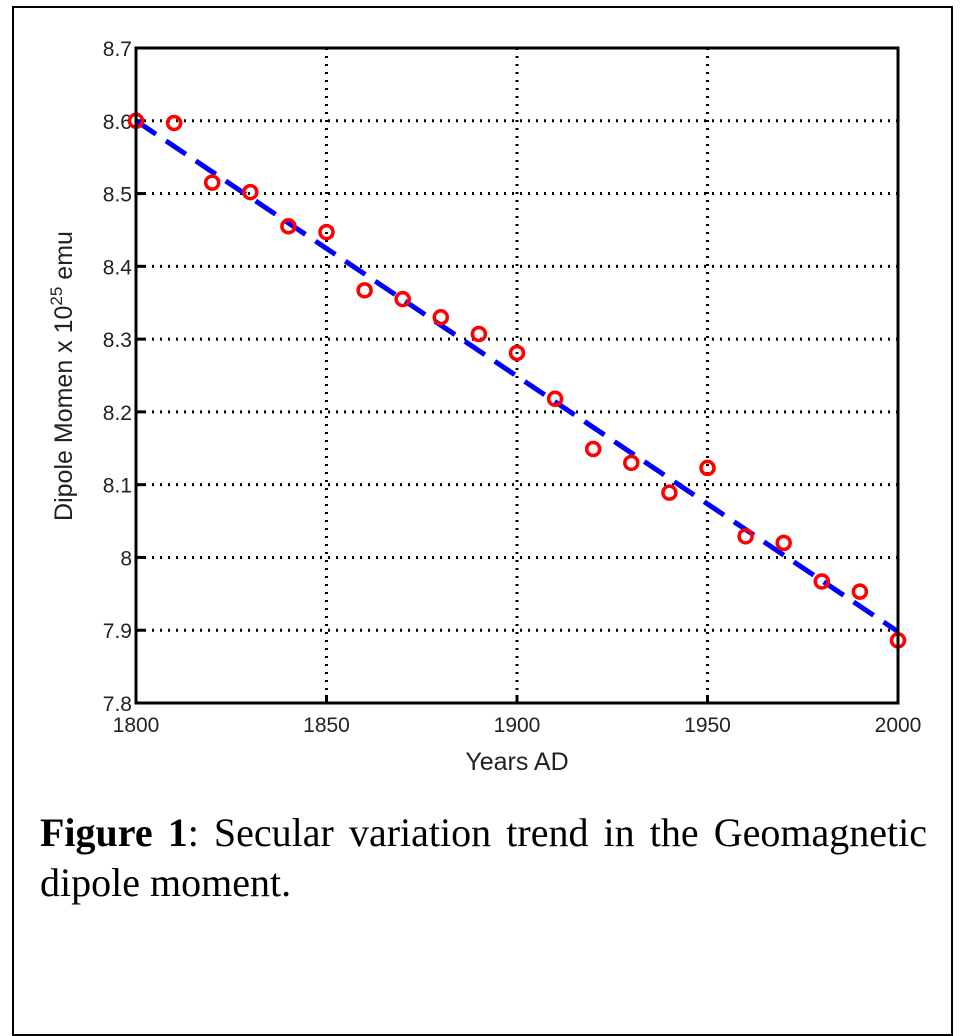 The image size is (962, 1036). Describe the element at coordinates (62, 376) in the screenshot. I see `y-axis-label: Dipole Momen x 1025 emu` at that location.